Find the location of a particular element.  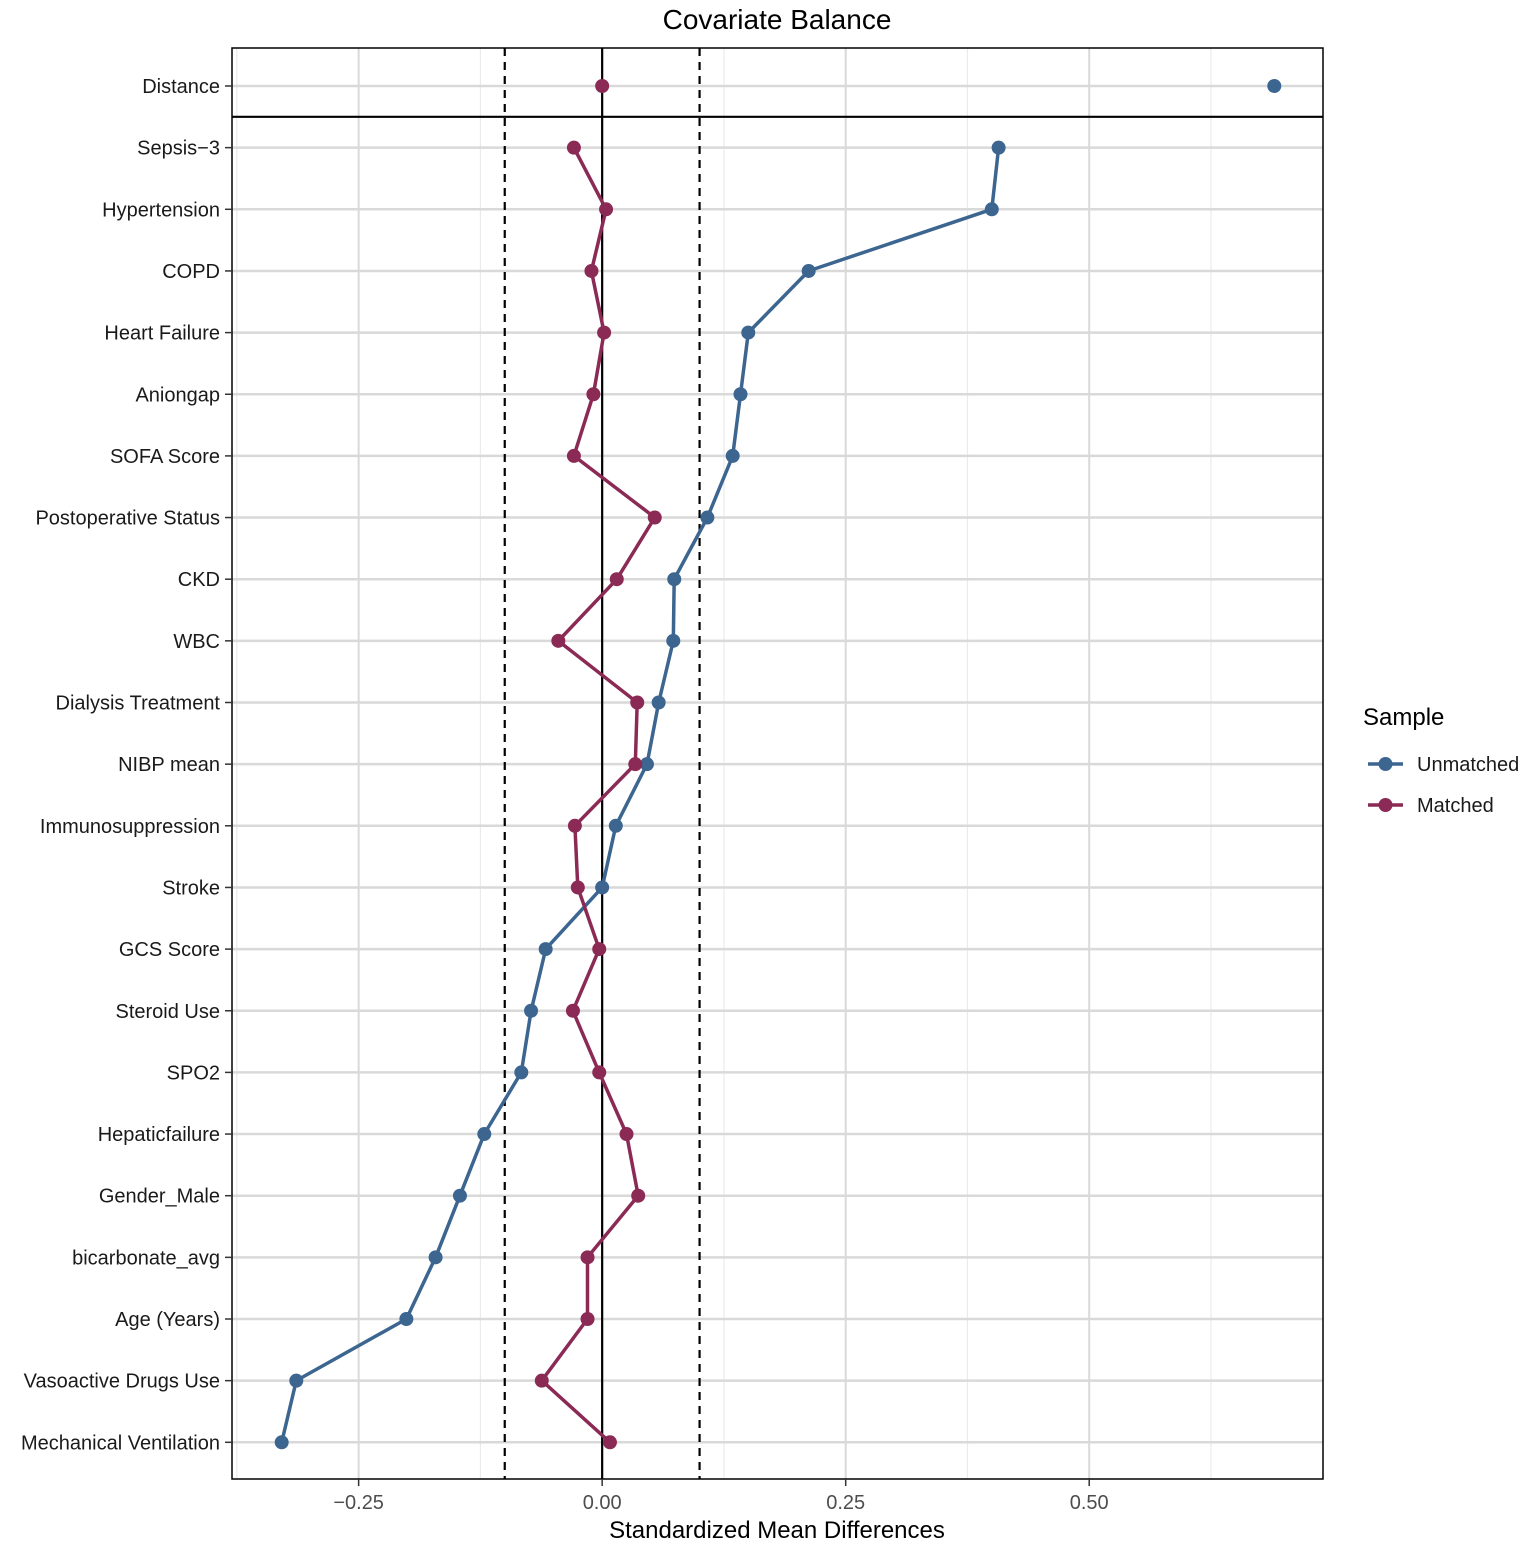

y-tick-label: Steroid Use is located at coordinates (168, 1012).